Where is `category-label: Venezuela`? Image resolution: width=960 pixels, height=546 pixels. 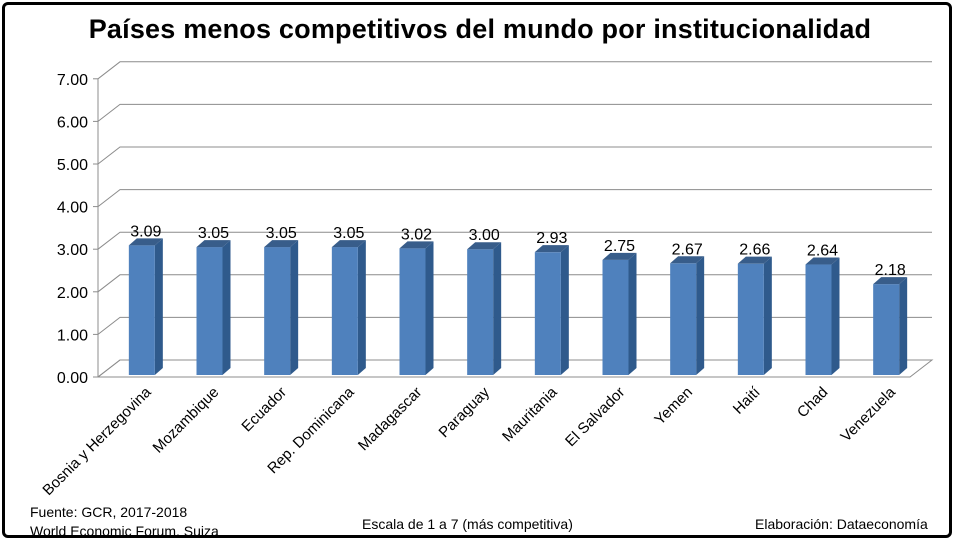 category-label: Venezuela is located at coordinates (868, 414).